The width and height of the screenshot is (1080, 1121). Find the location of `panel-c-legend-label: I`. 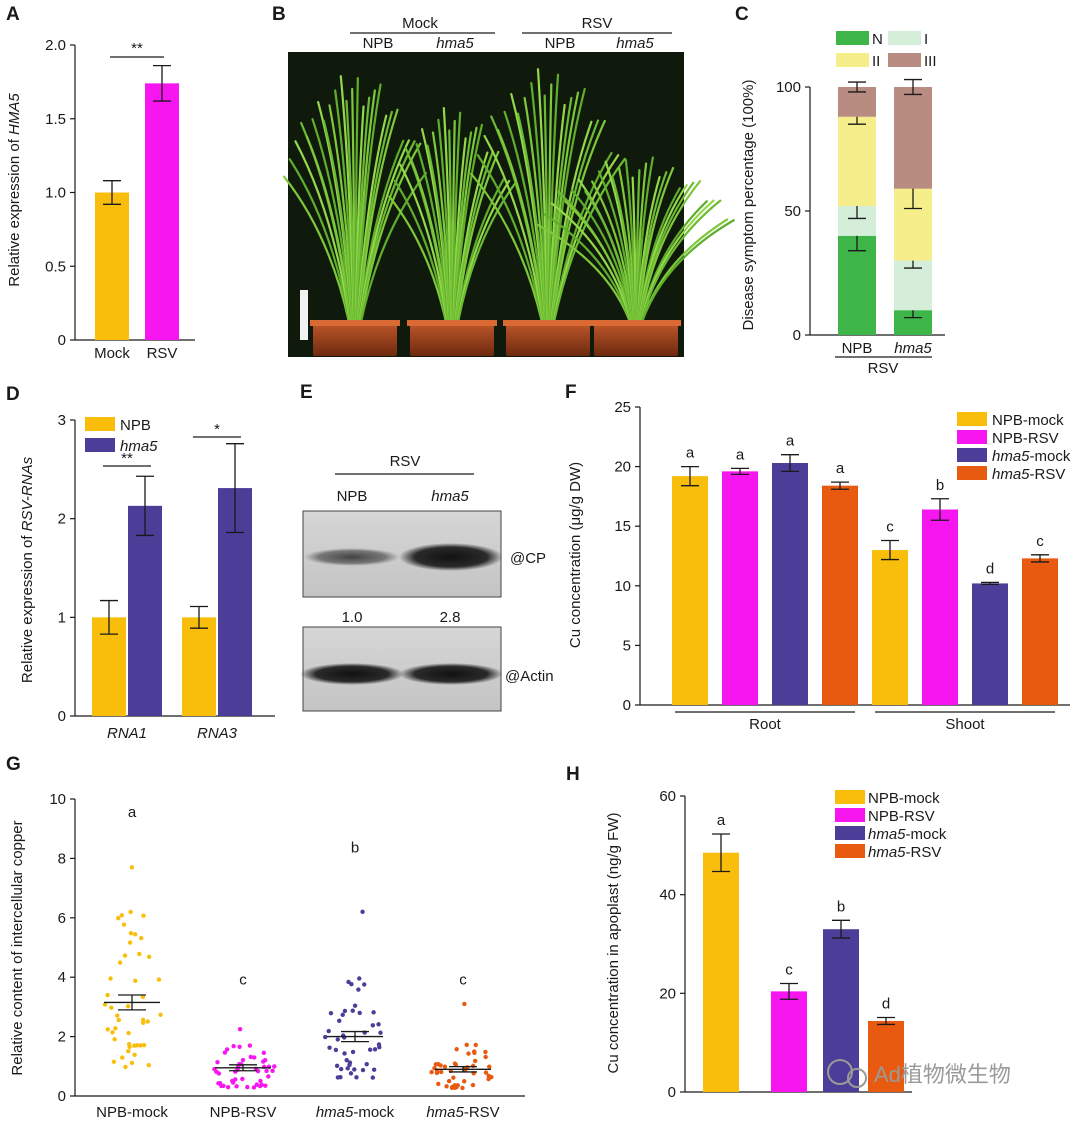

panel-c-legend-label: I is located at coordinates (926, 39).